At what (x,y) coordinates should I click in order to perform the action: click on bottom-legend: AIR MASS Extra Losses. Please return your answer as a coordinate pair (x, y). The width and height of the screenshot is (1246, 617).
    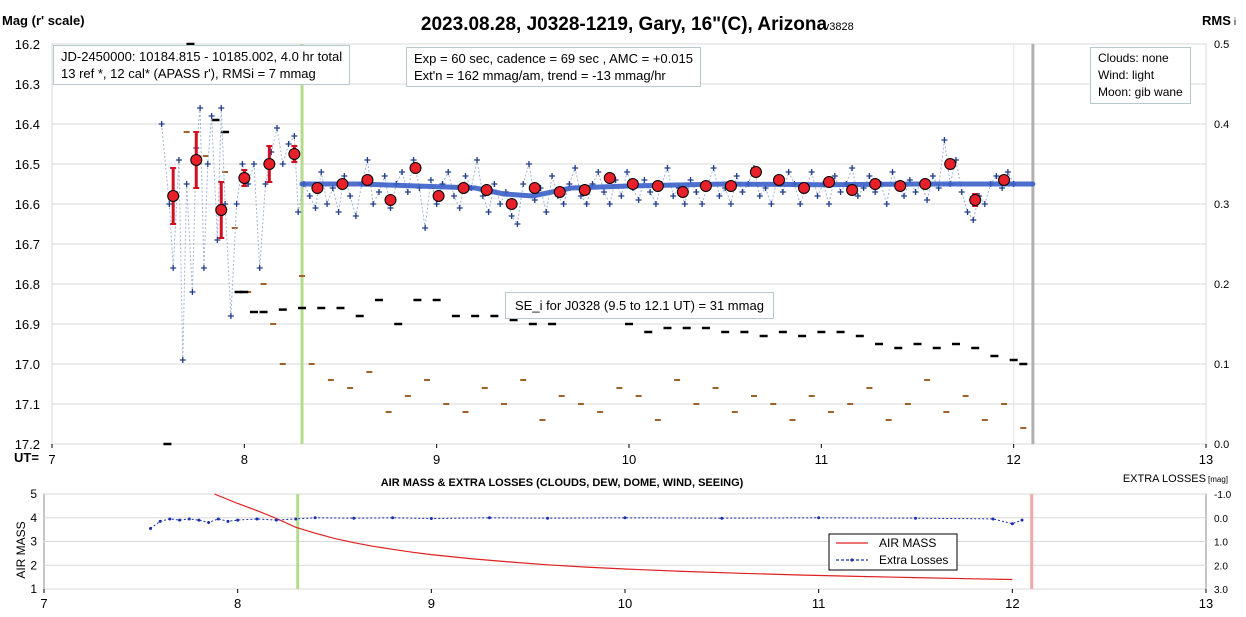
    Looking at the image, I should click on (893, 552).